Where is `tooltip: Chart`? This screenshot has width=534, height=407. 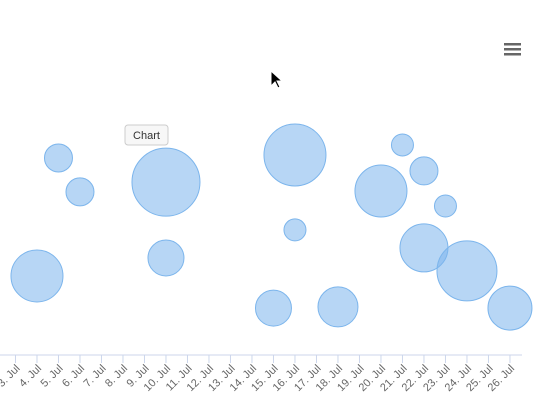 tooltip: Chart is located at coordinates (146, 135).